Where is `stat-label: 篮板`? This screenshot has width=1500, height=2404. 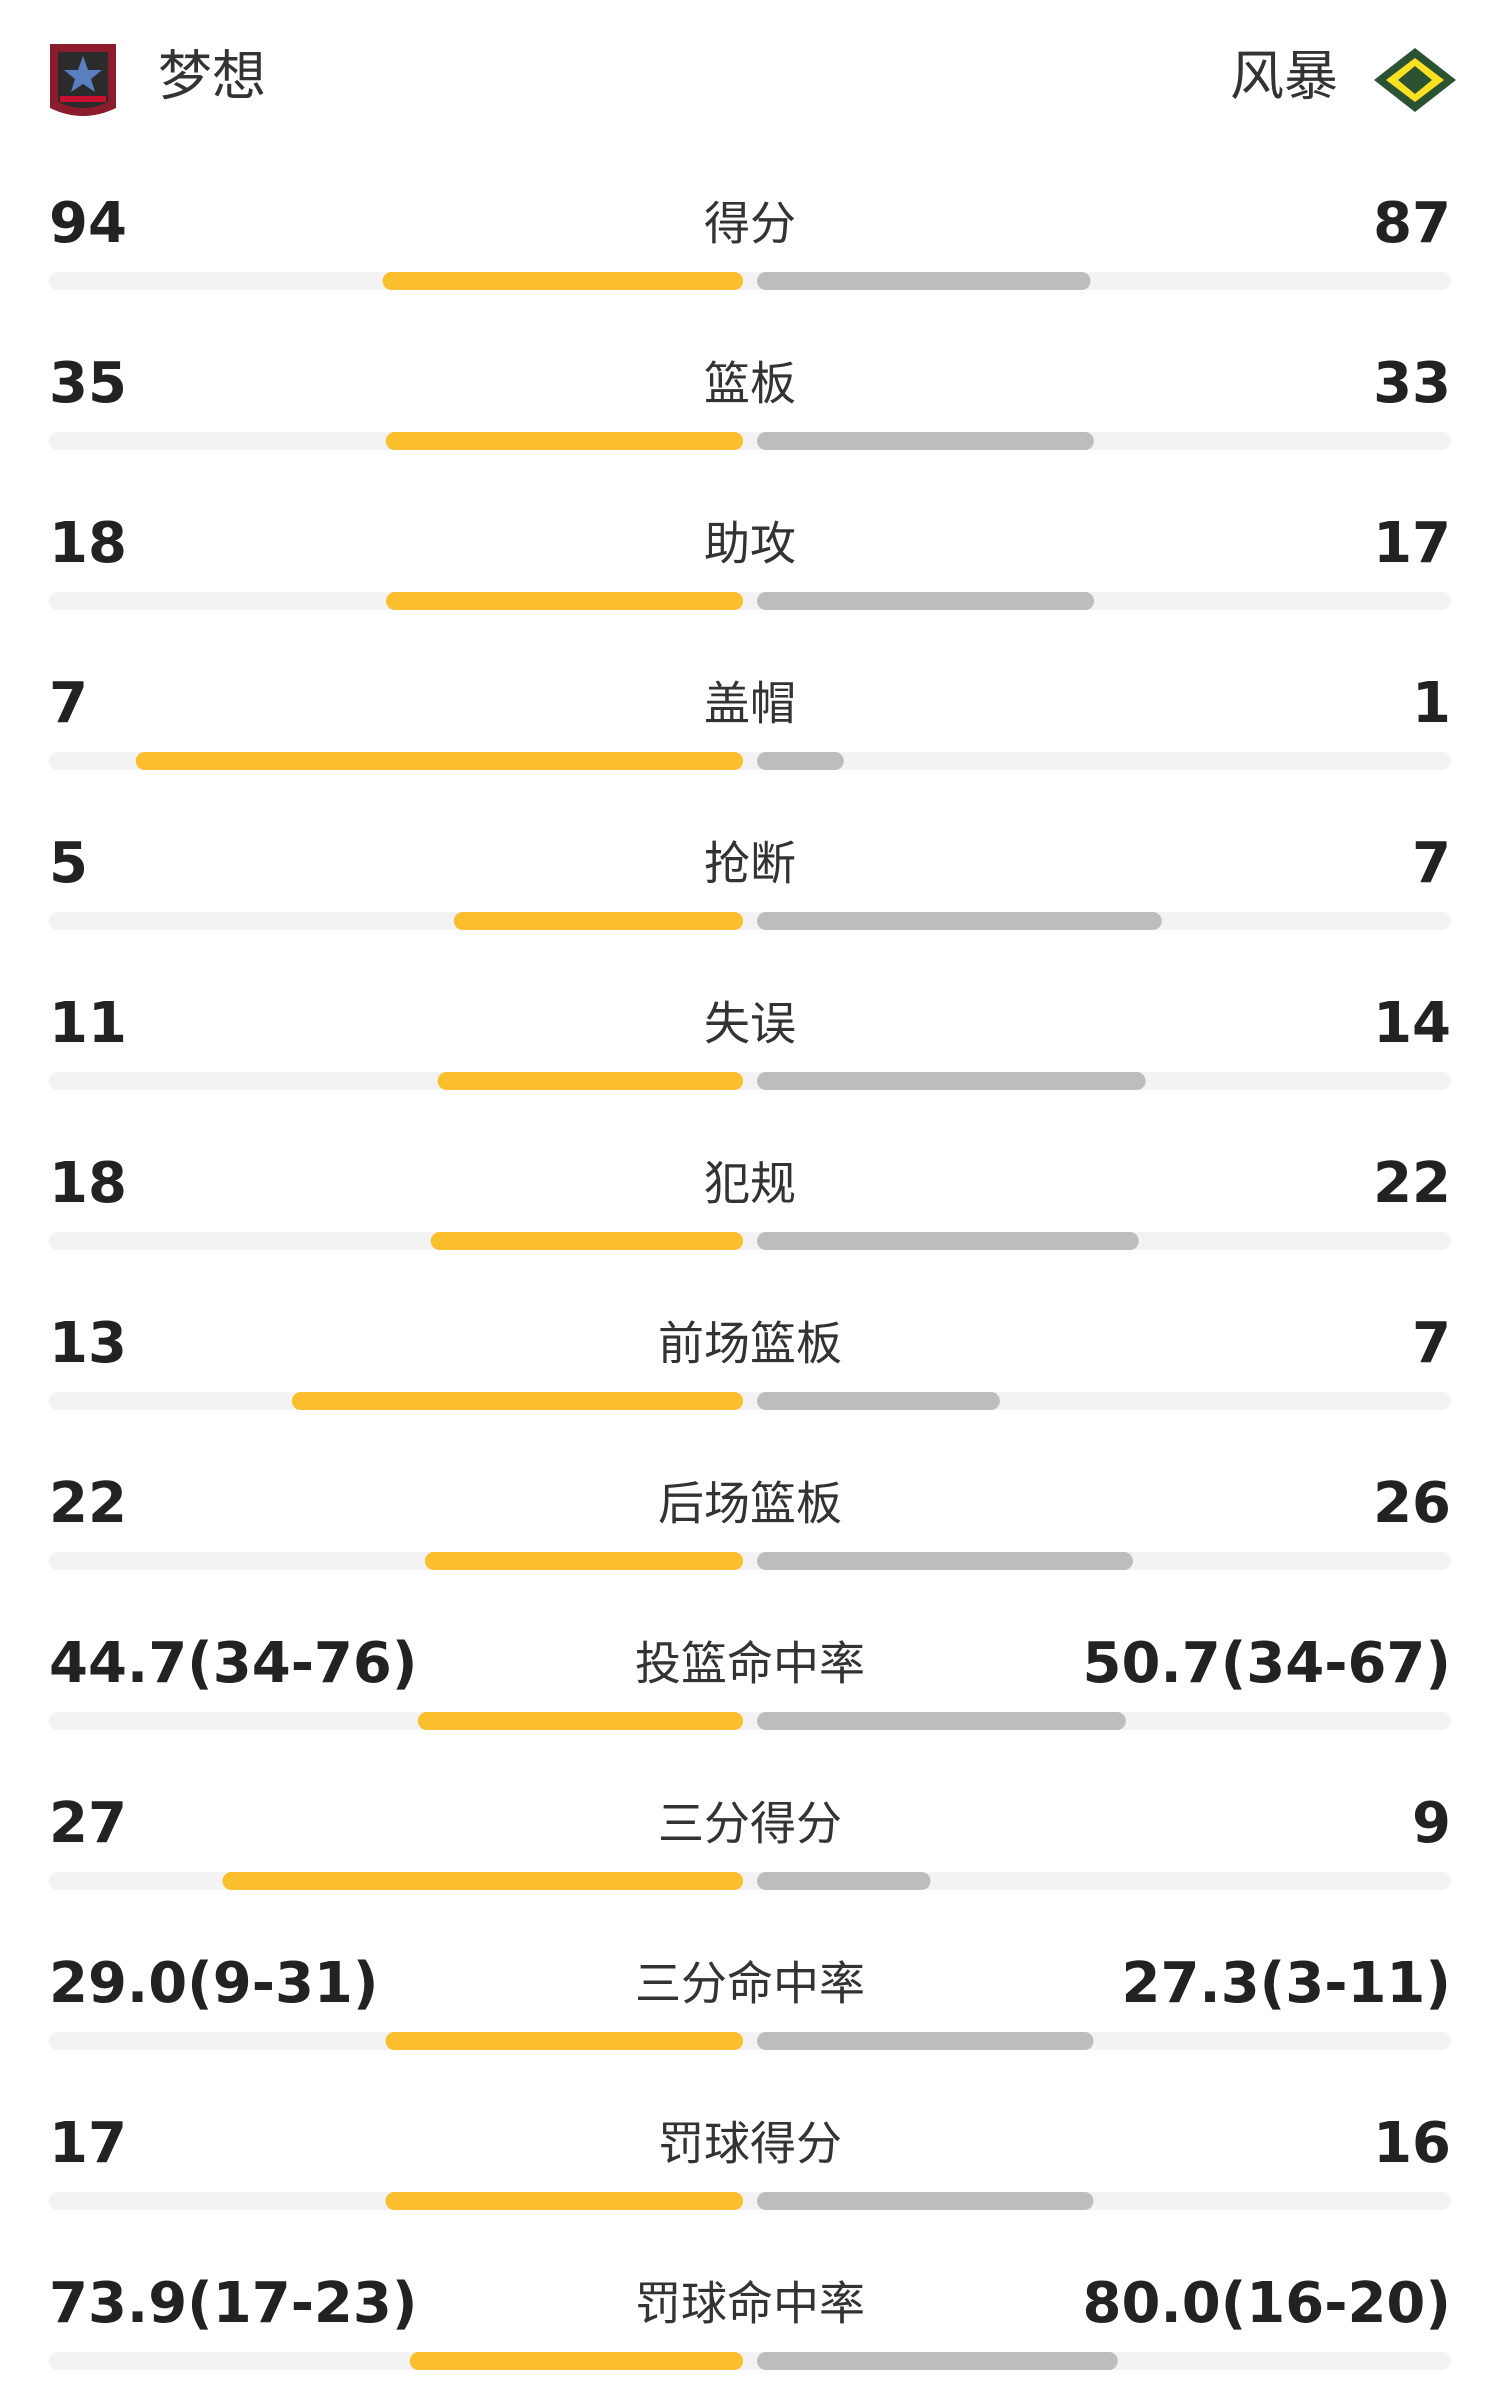 stat-label: 篮板 is located at coordinates (750, 384).